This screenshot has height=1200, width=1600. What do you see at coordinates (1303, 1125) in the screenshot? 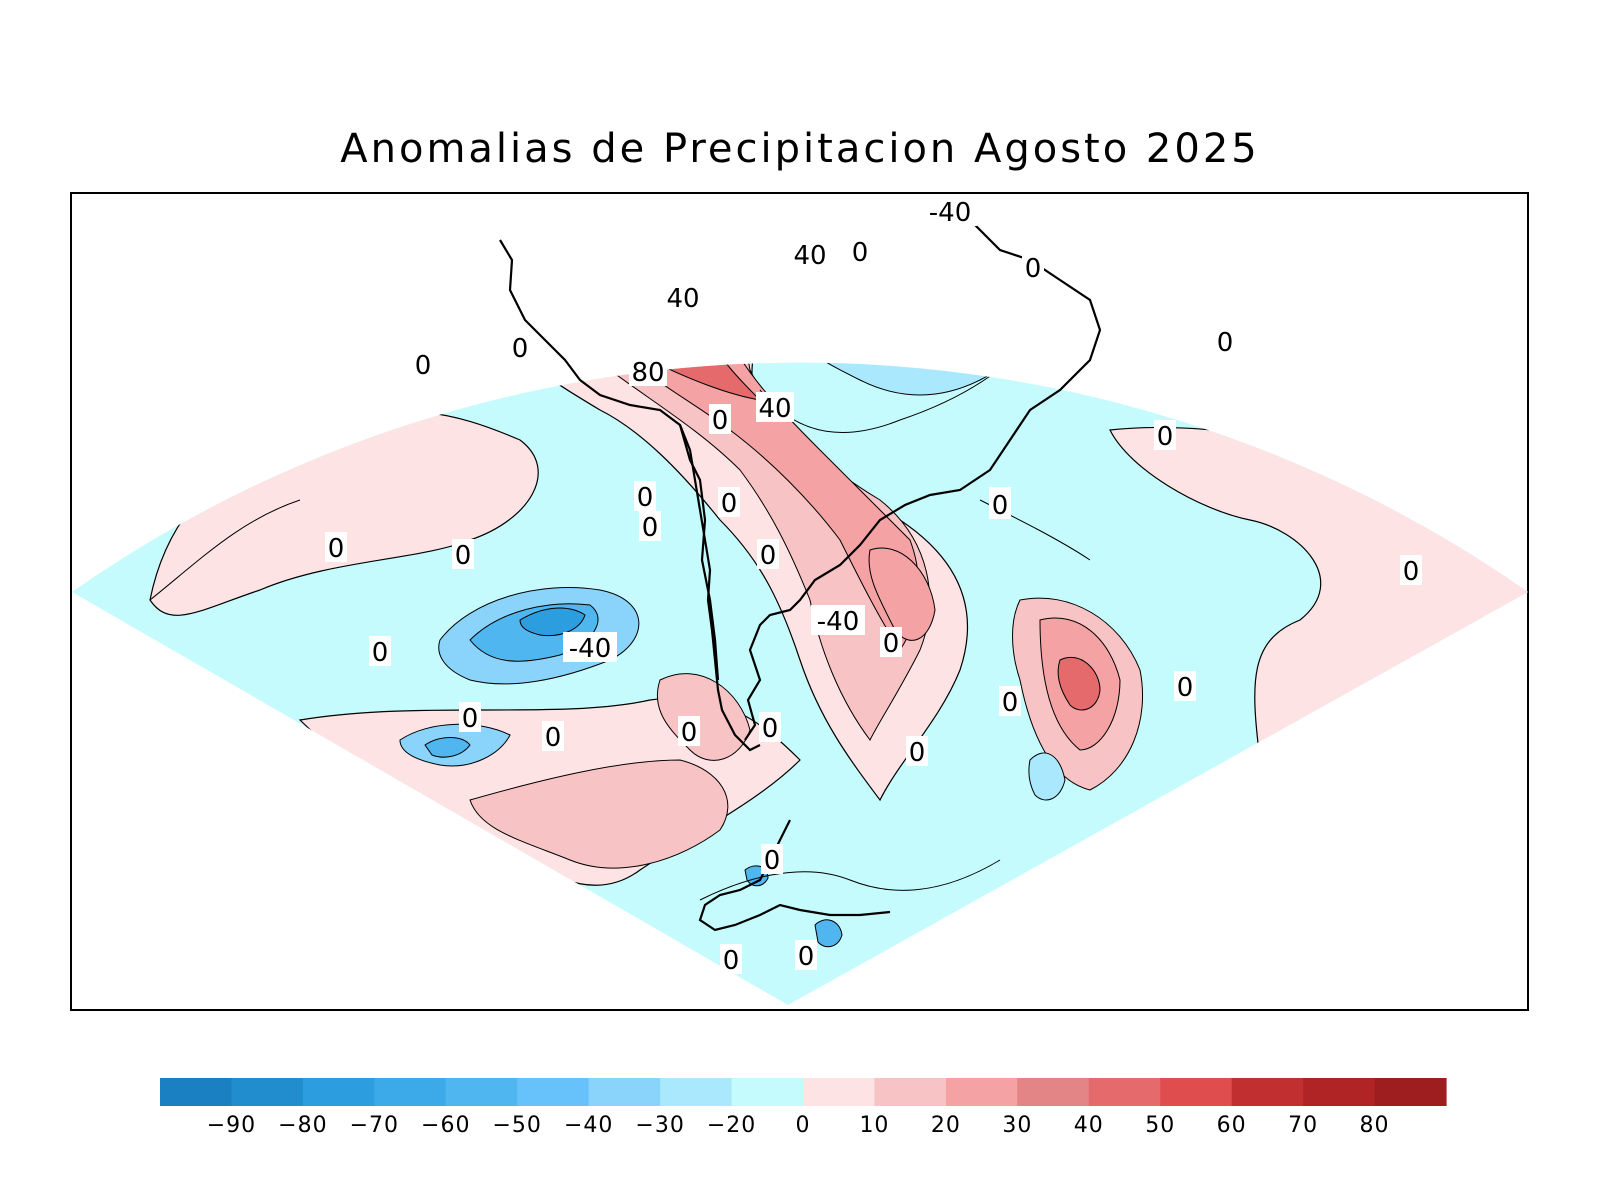
I see `colorbar-tick-label: 70` at bounding box center [1303, 1125].